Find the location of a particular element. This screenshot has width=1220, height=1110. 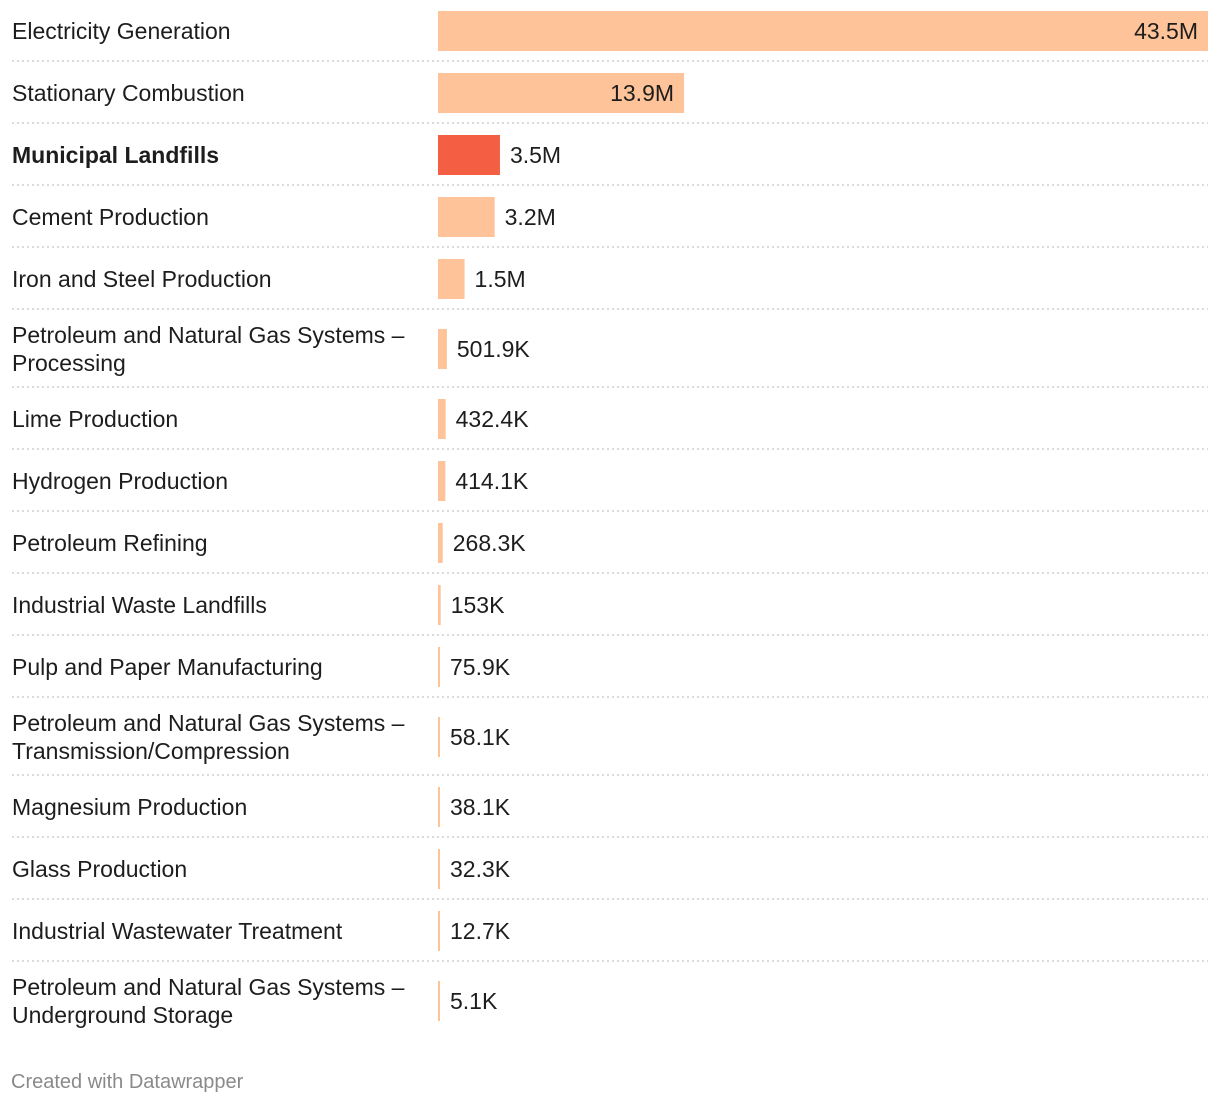

category-label: Municipal Landfills is located at coordinates (115, 155).